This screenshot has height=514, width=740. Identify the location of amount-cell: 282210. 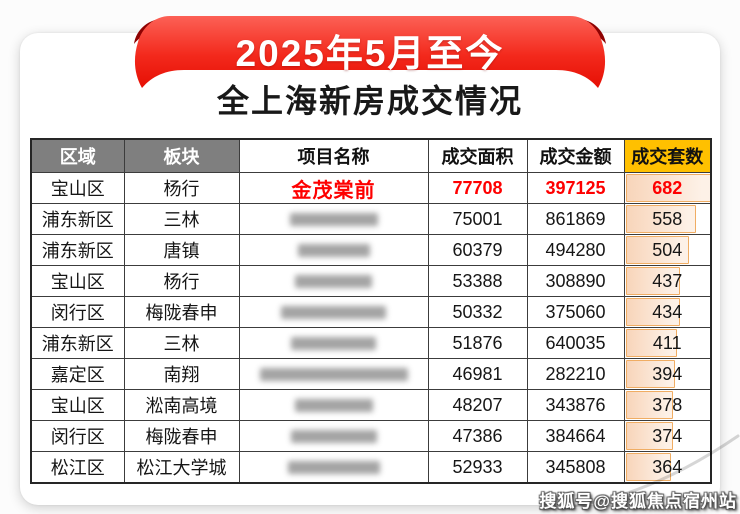
(575, 374).